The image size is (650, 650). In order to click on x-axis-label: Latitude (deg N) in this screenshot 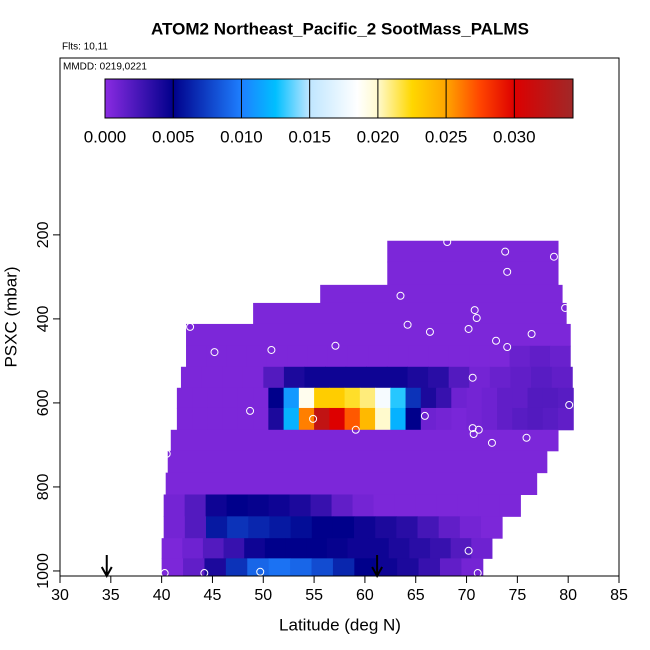, I will do `click(340, 624)`.